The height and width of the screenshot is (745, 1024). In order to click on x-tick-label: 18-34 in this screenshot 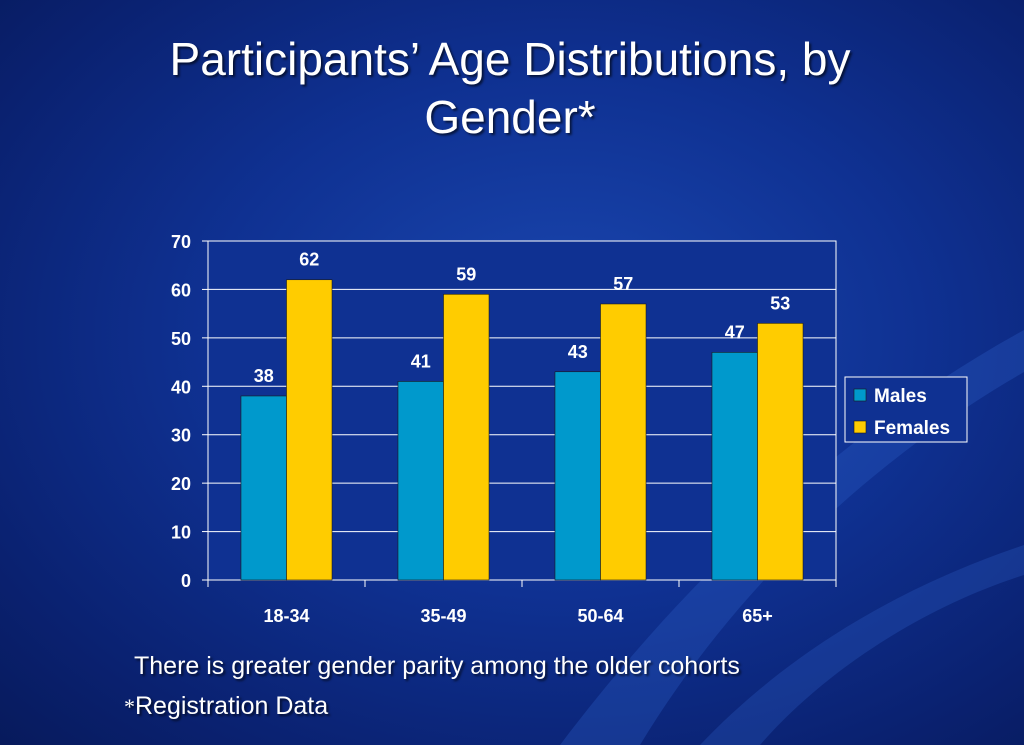, I will do `click(286, 616)`.